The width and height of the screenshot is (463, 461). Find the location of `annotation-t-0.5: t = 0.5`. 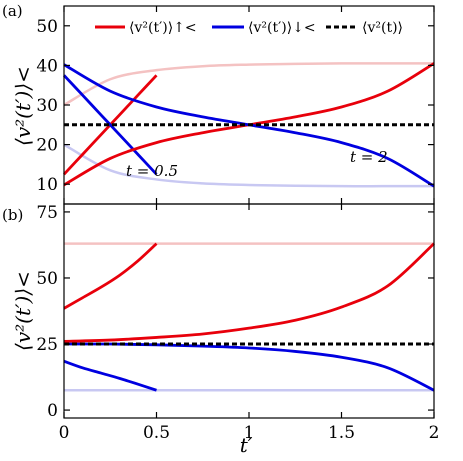

annotation-t-0.5: t = 0.5 is located at coordinates (152, 171).